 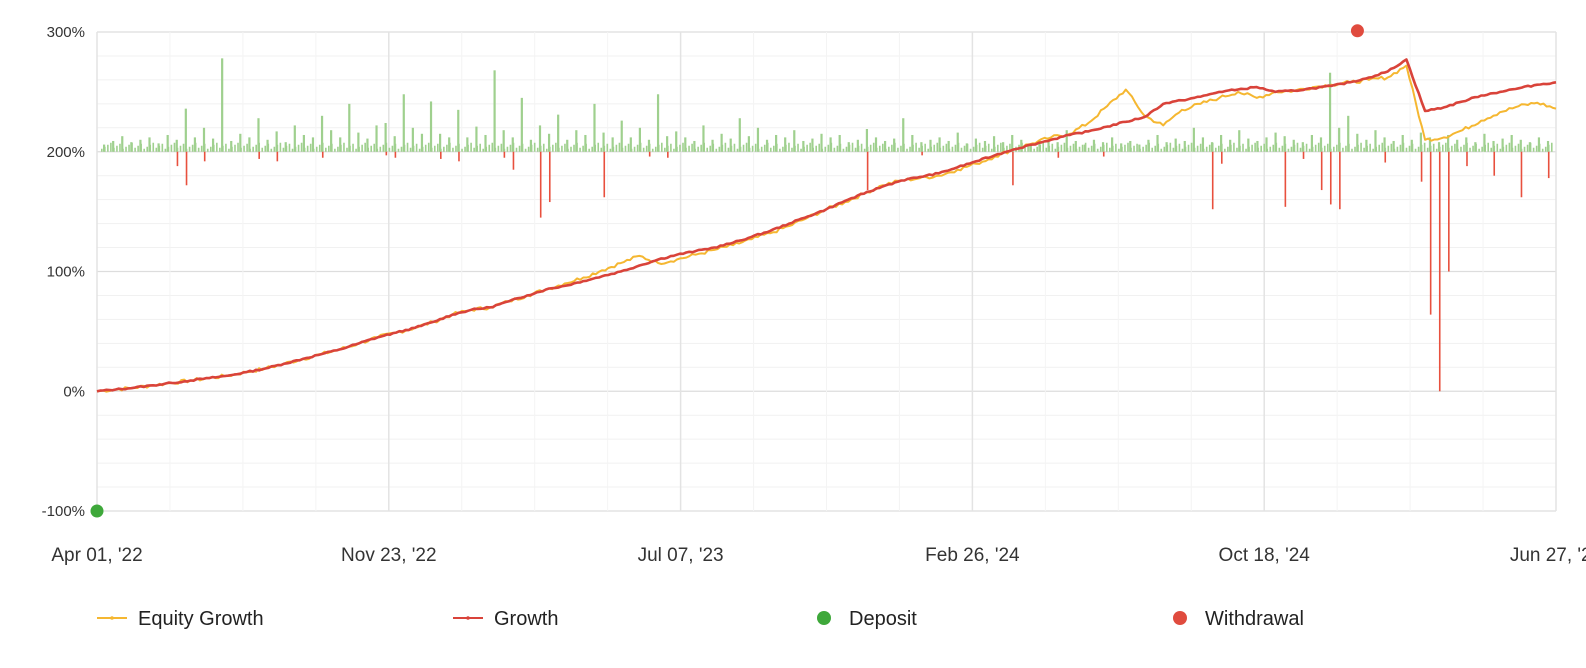 What do you see at coordinates (112, 618) in the screenshot?
I see `legend-swatch-dot` at bounding box center [112, 618].